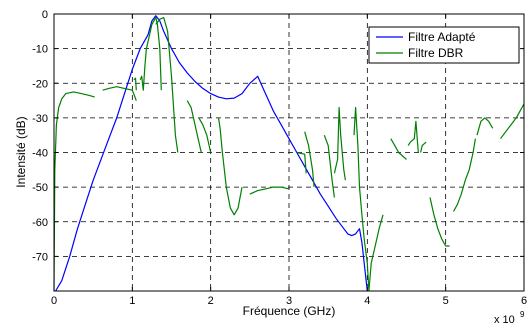 The image size is (531, 326). What do you see at coordinates (367, 301) in the screenshot?
I see `x-tick-label: 4` at bounding box center [367, 301].